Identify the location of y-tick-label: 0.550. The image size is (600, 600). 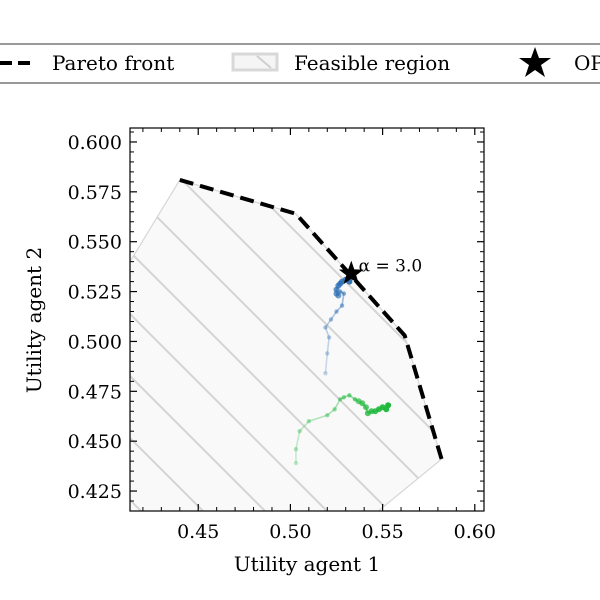
(95, 243).